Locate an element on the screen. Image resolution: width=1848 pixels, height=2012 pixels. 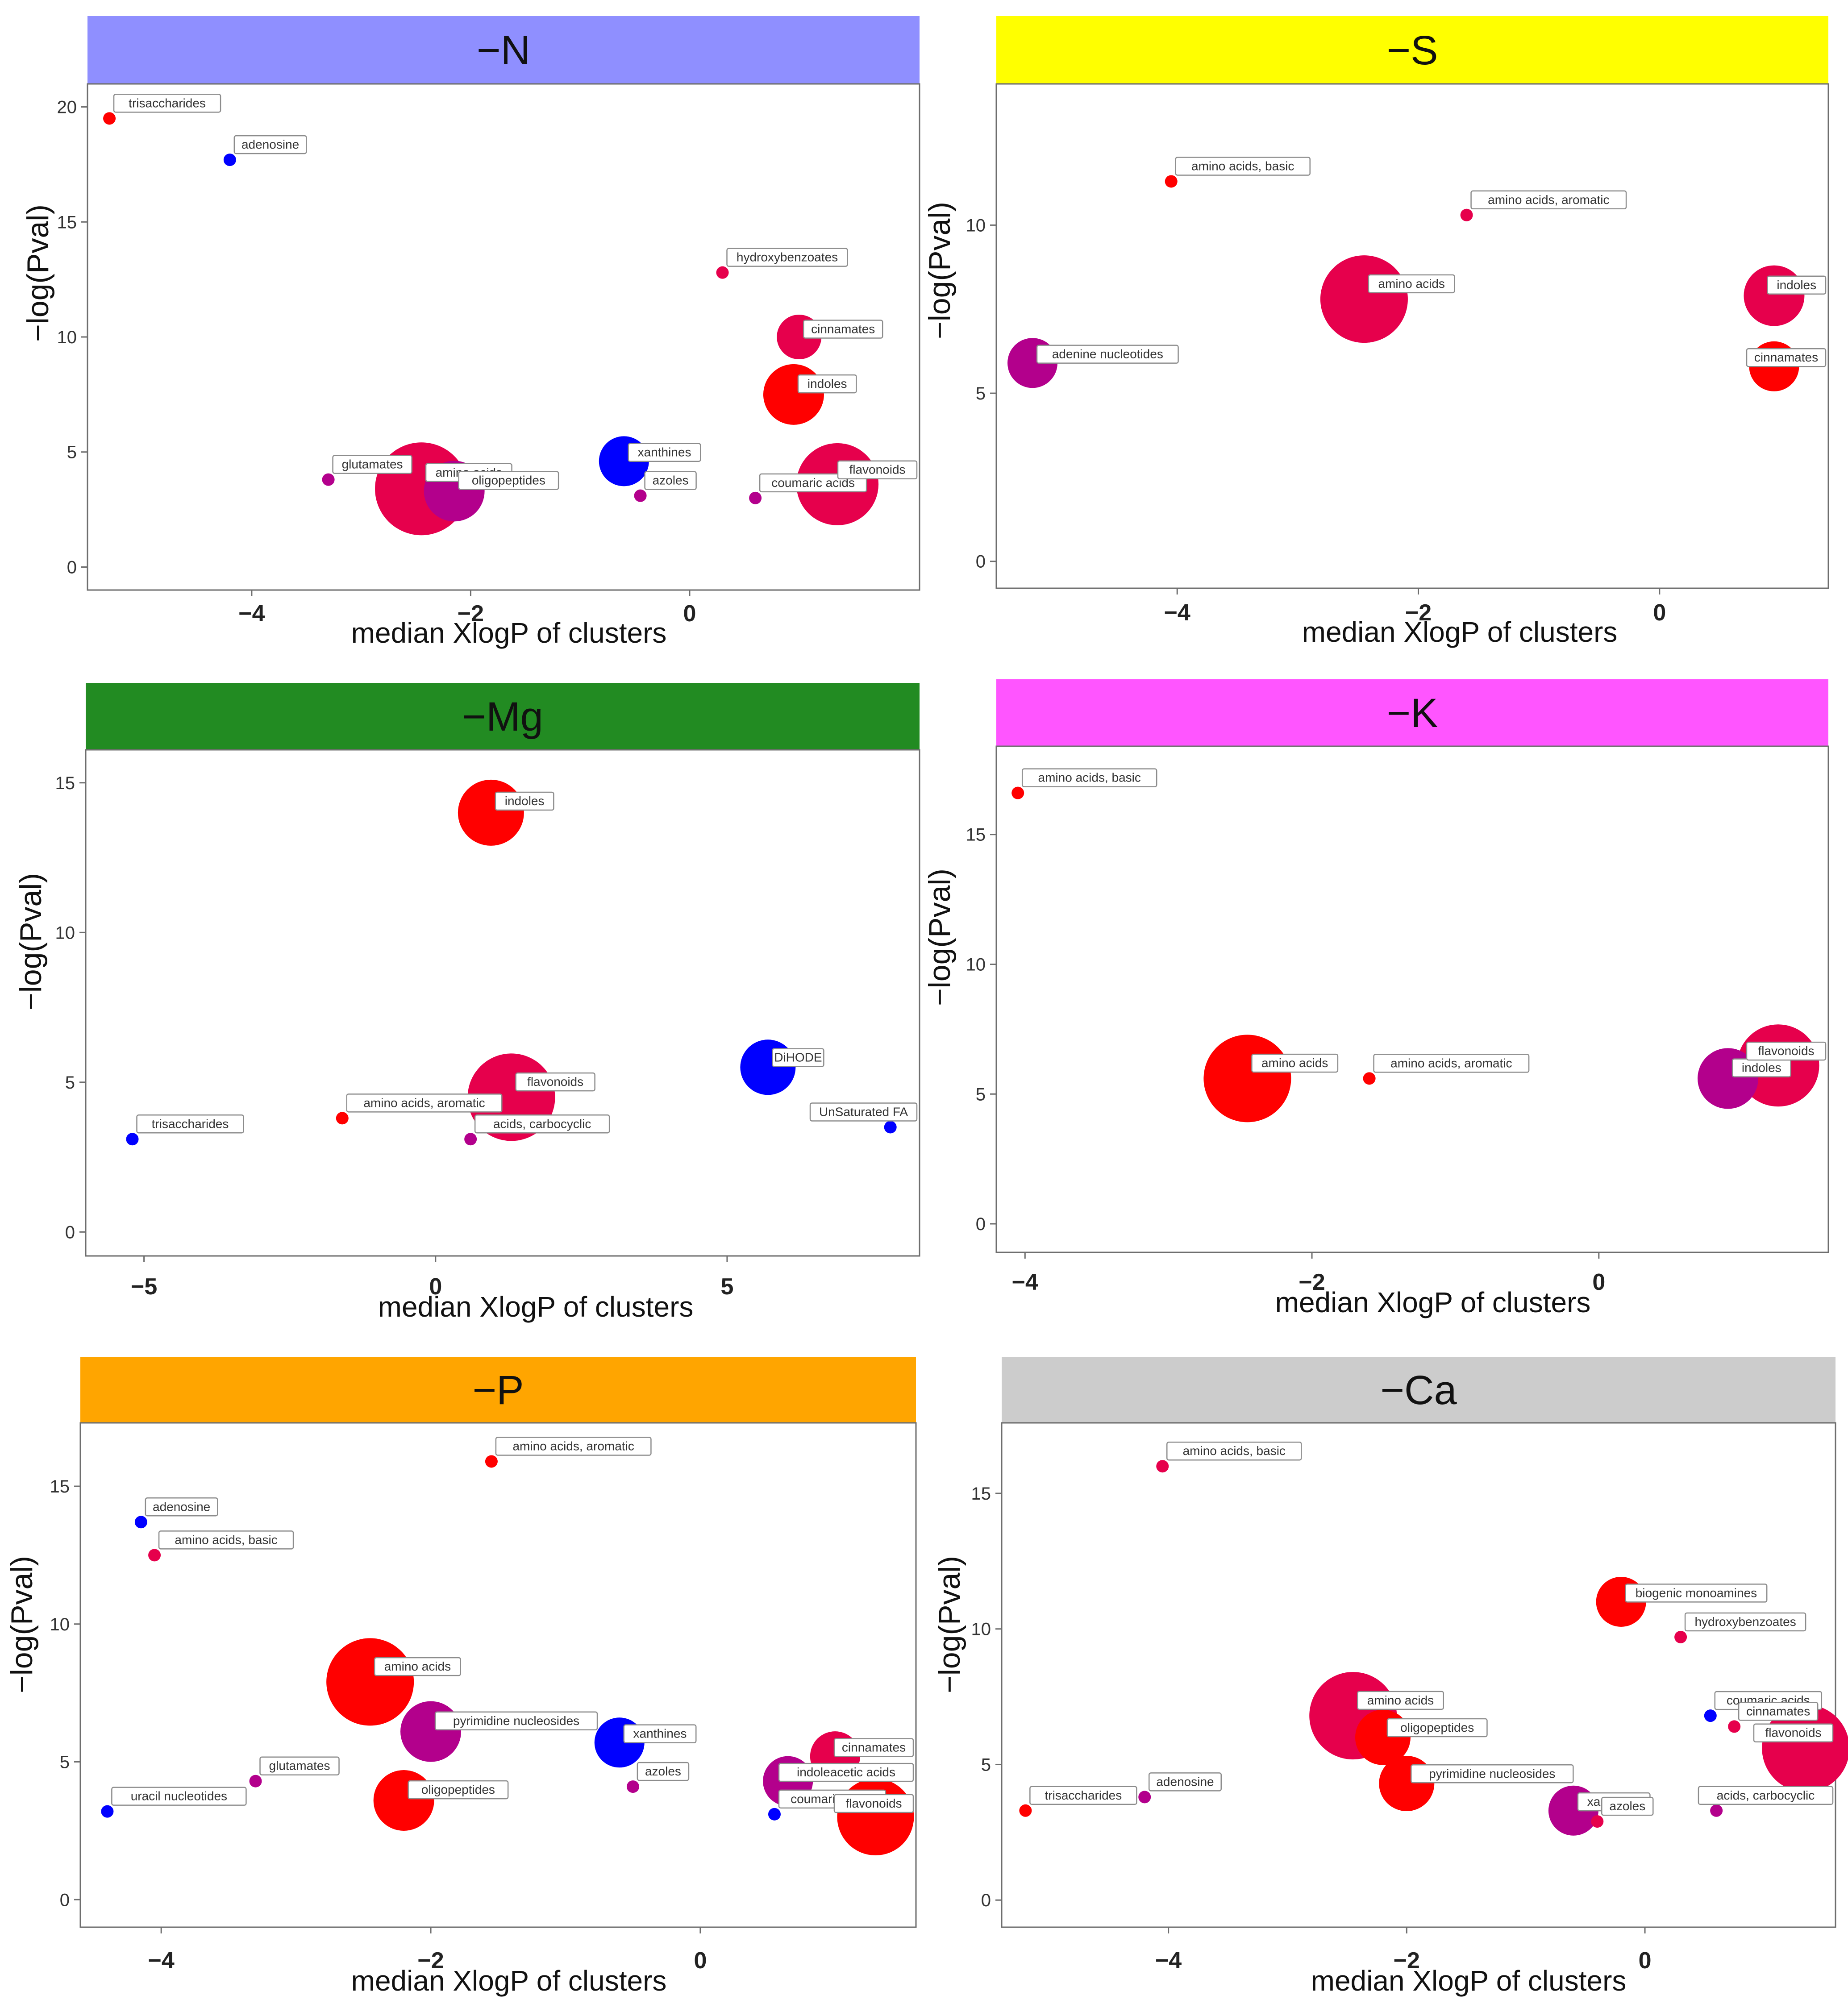
point-label-adenine-nucleotides: adenine nucleotides is located at coordinates (1107, 354).